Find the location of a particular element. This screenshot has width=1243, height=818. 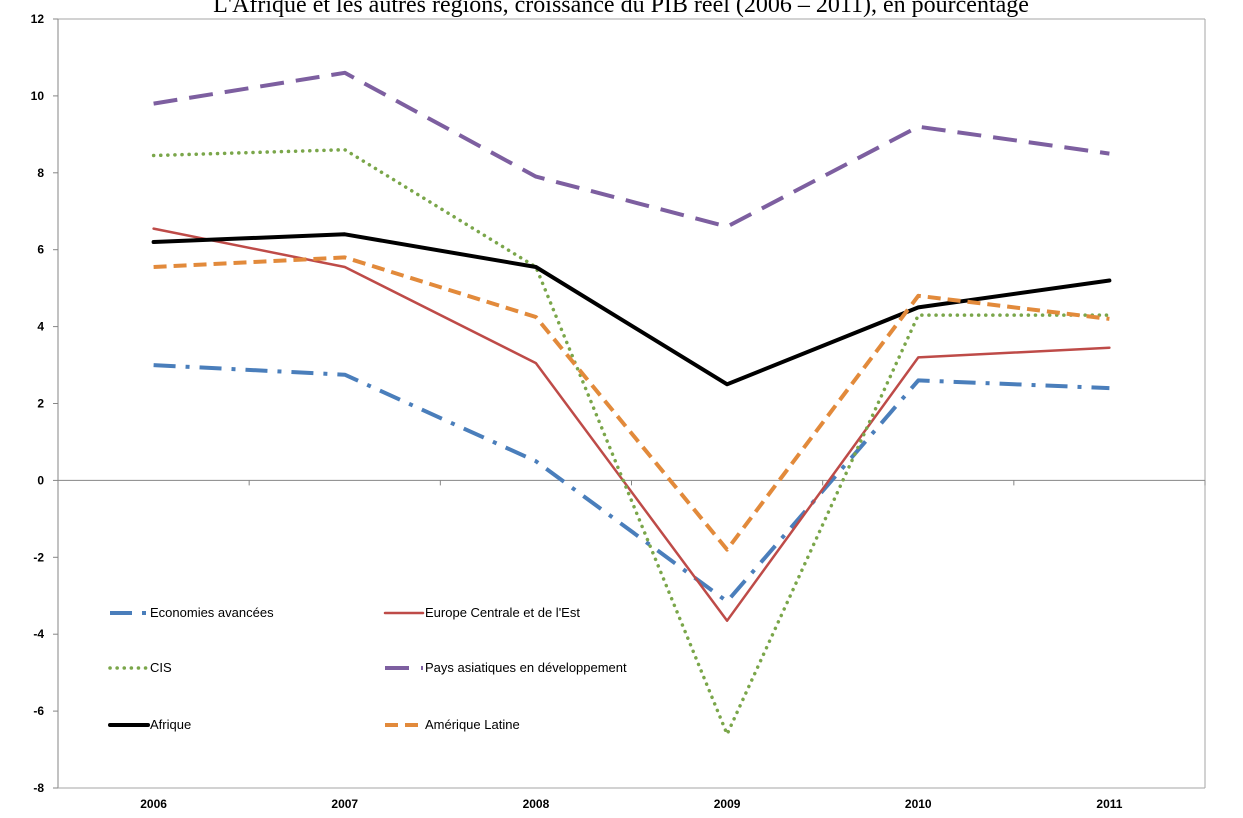

y-tick-label: -2 is located at coordinates (38, 557).